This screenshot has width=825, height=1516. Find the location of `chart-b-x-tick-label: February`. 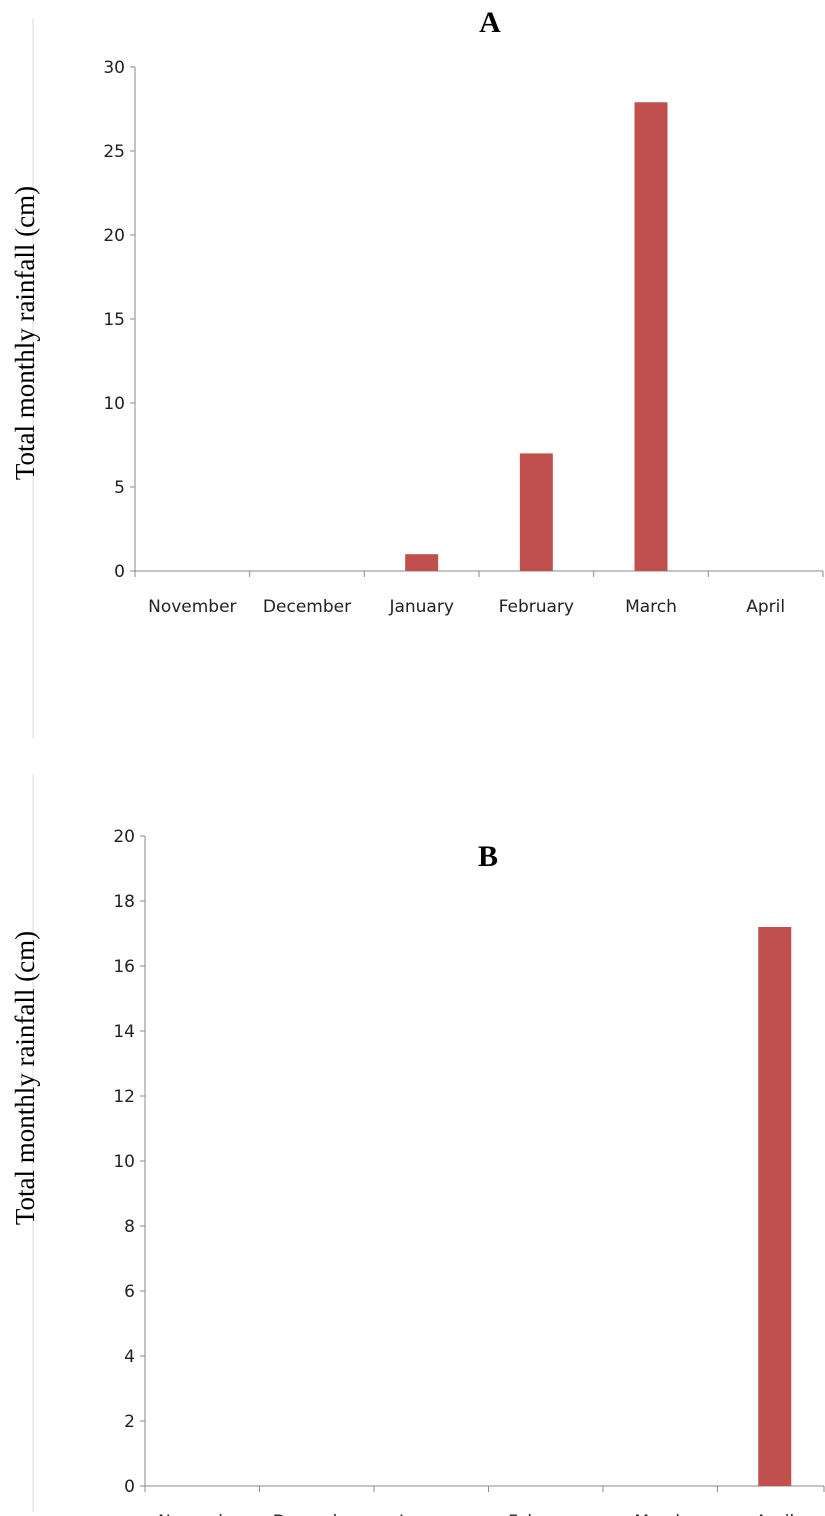

chart-b-x-tick-label: February is located at coordinates (545, 1514).